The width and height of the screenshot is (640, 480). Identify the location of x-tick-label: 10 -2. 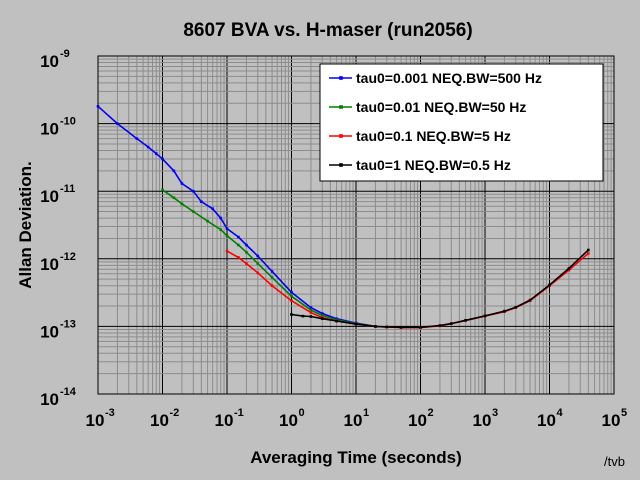
(164, 418).